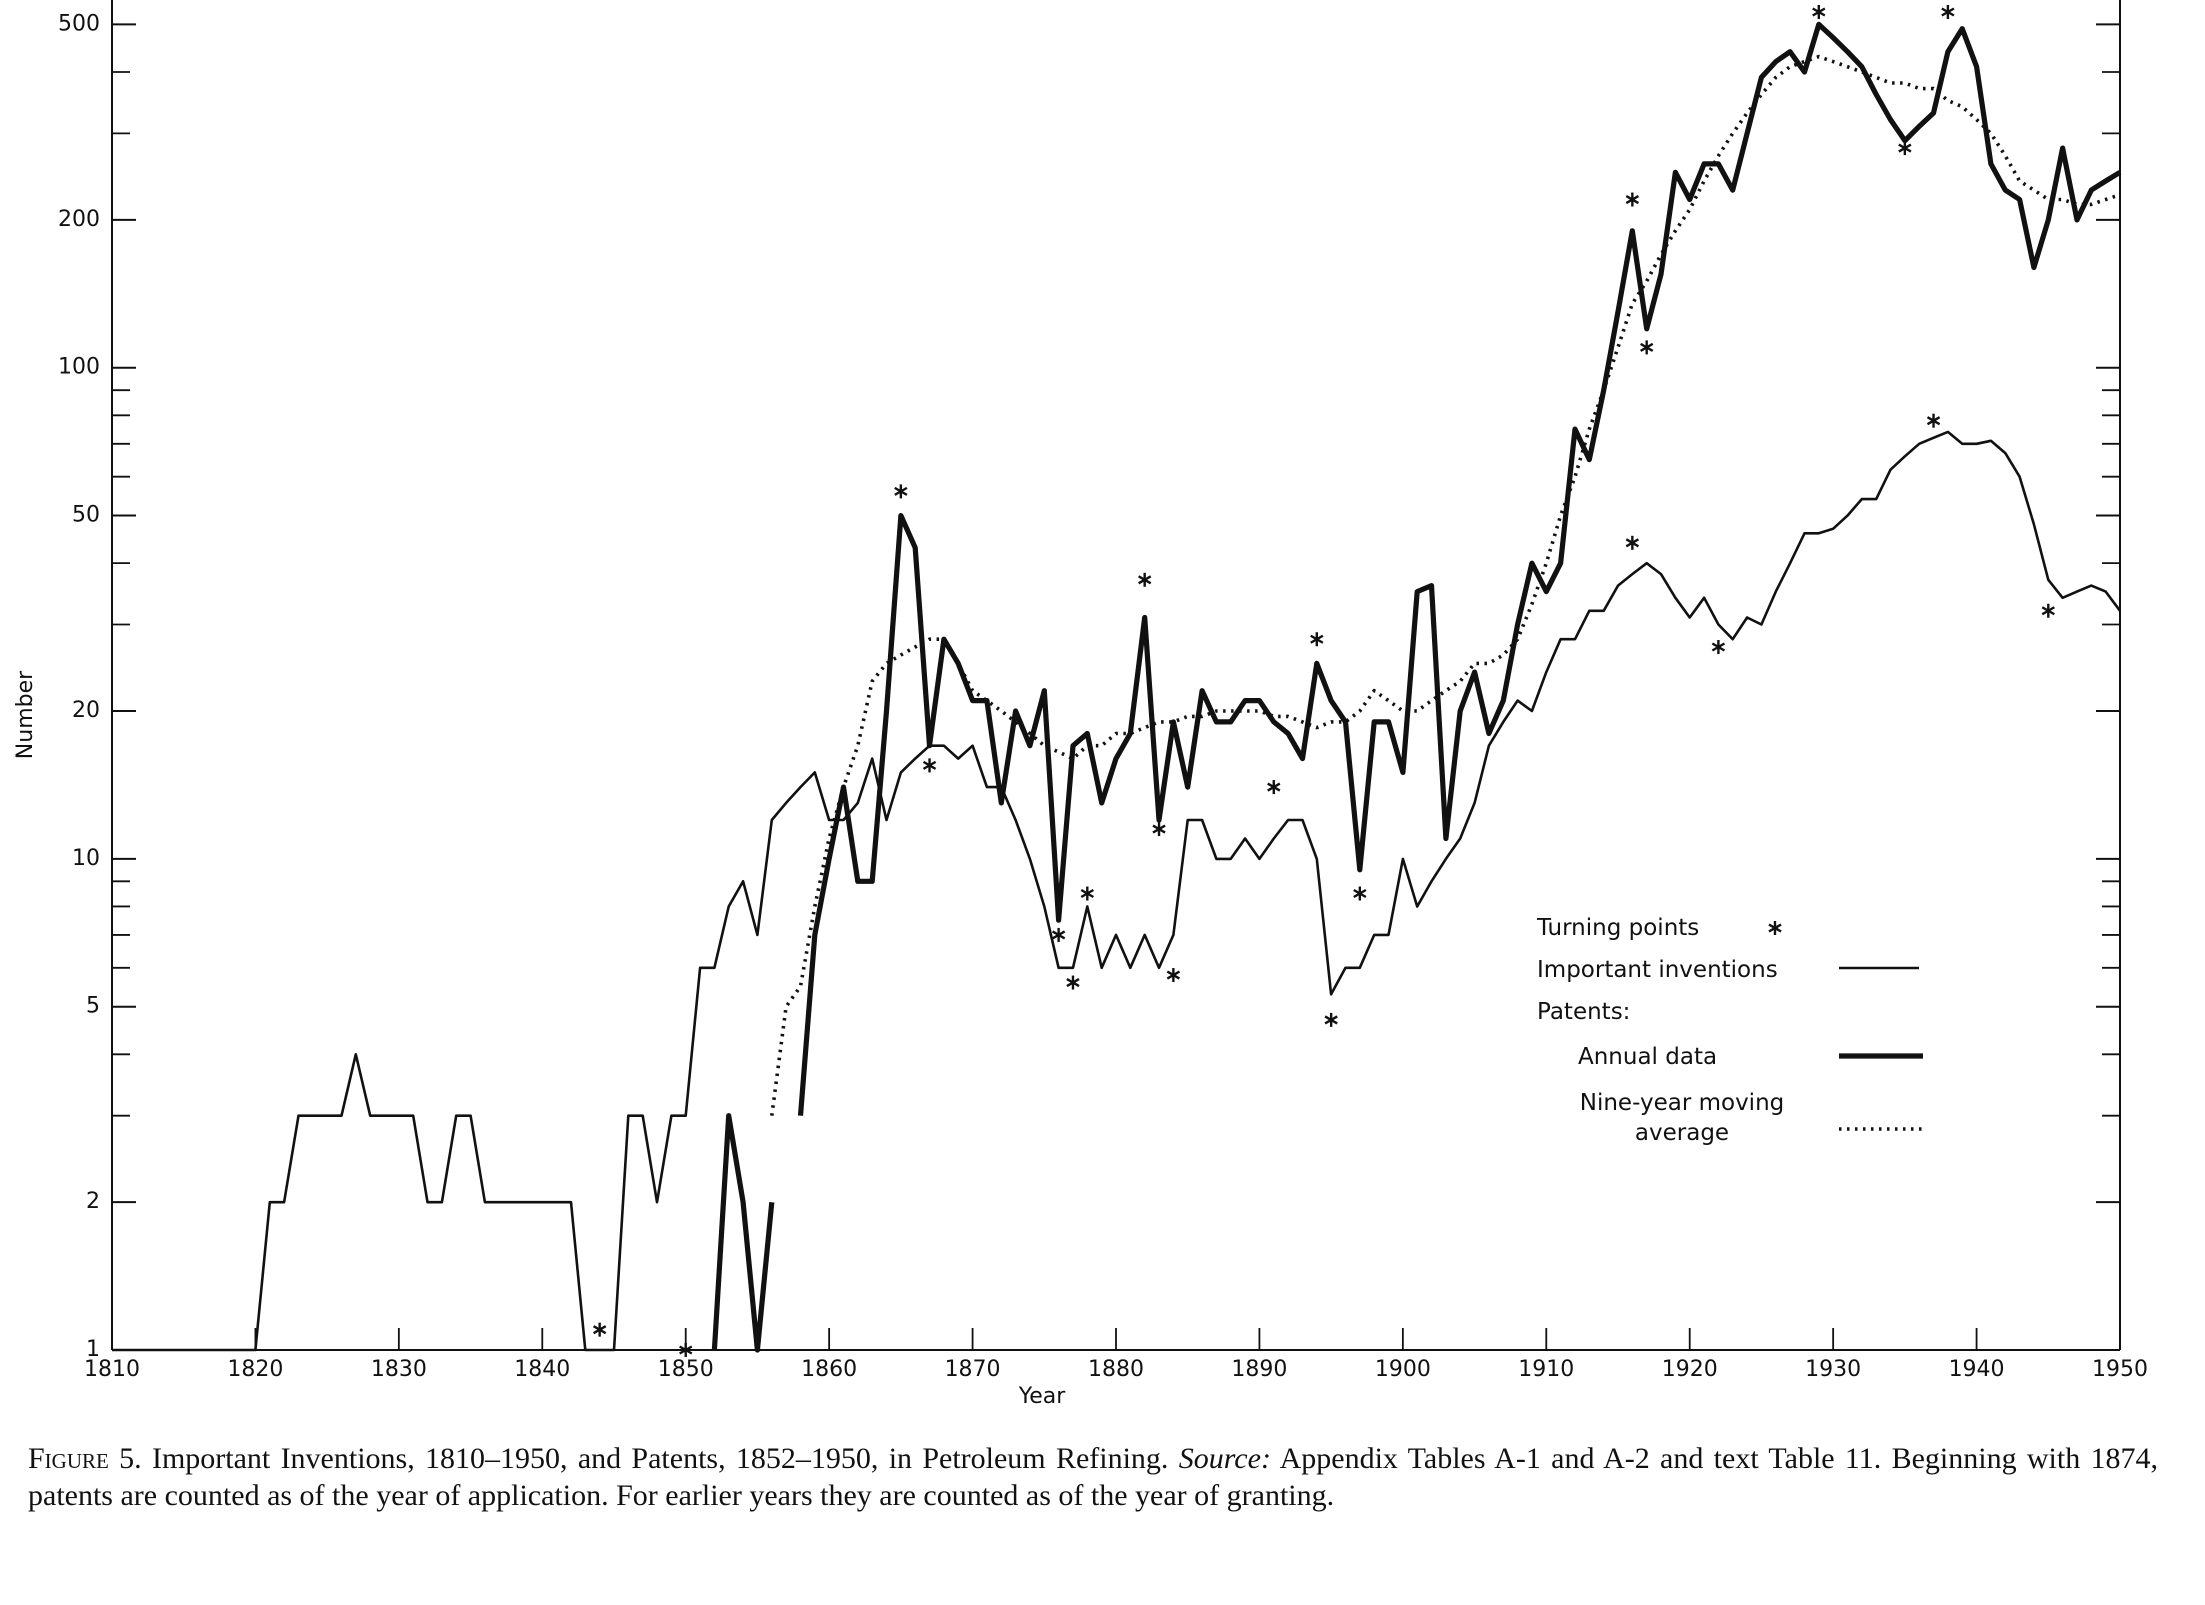 This screenshot has width=2205, height=1605. Describe the element at coordinates (79, 219) in the screenshot. I see `y-tick-label: 200` at that location.